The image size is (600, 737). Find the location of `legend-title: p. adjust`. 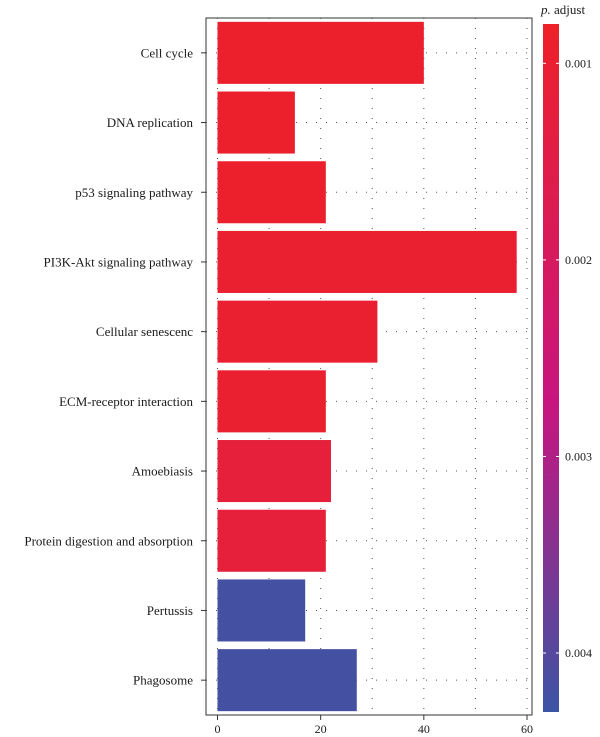

legend-title: p. adjust is located at coordinates (562, 9).